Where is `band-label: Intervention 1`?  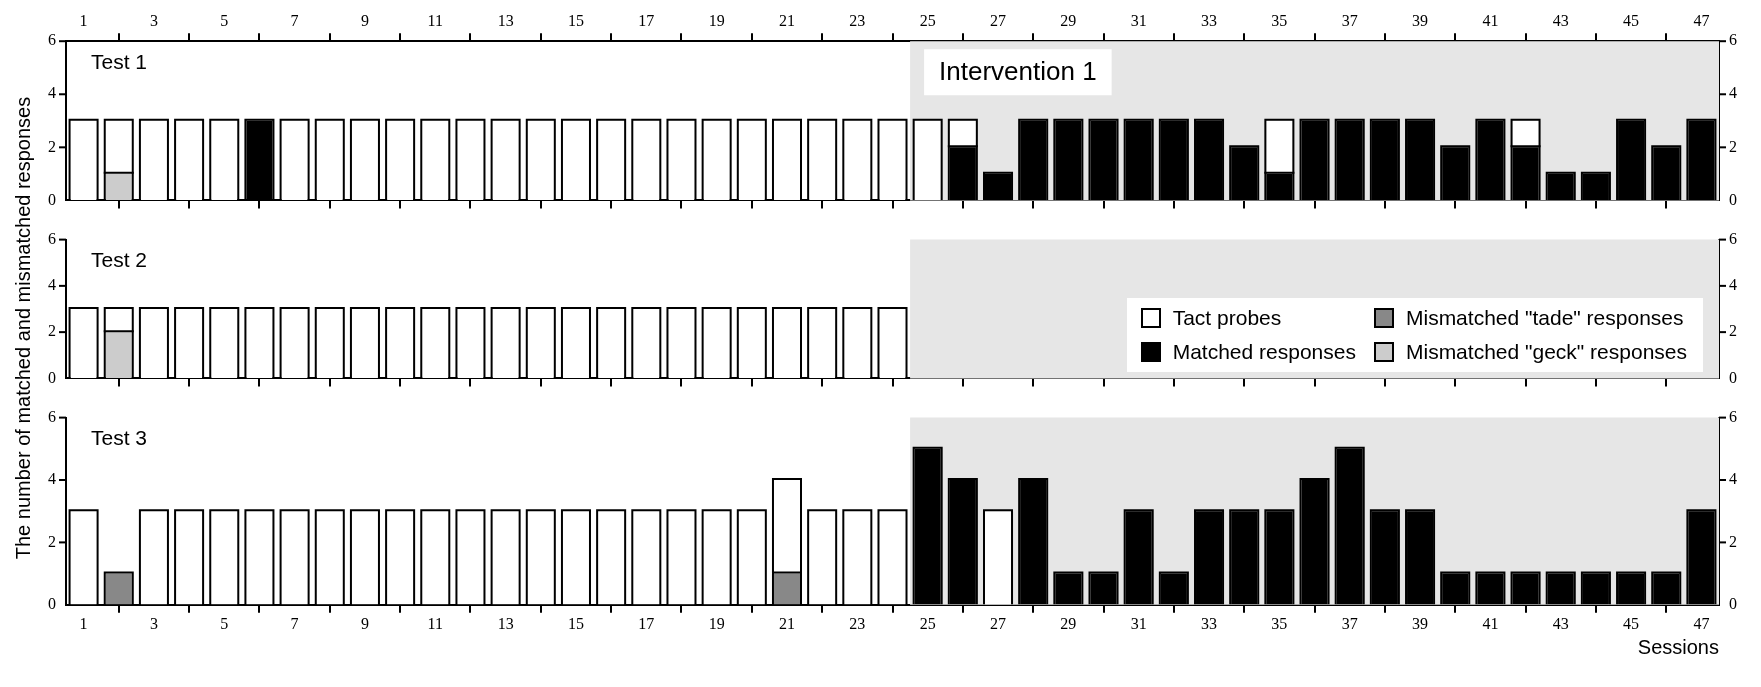 band-label: Intervention 1 is located at coordinates (1018, 71).